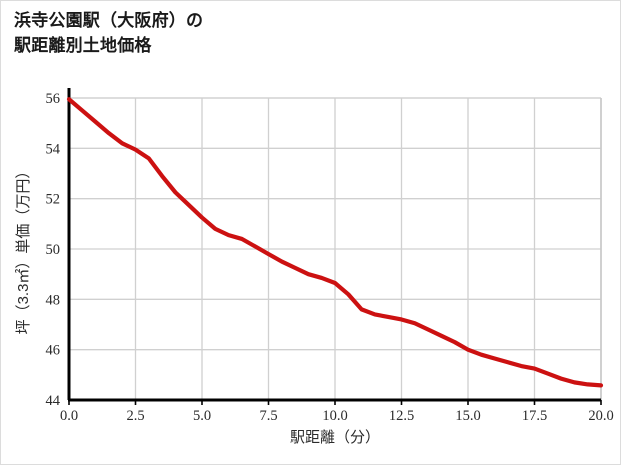 The width and height of the screenshot is (621, 465). Describe the element at coordinates (334, 416) in the screenshot. I see `x-tick-label: 10.0` at that location.